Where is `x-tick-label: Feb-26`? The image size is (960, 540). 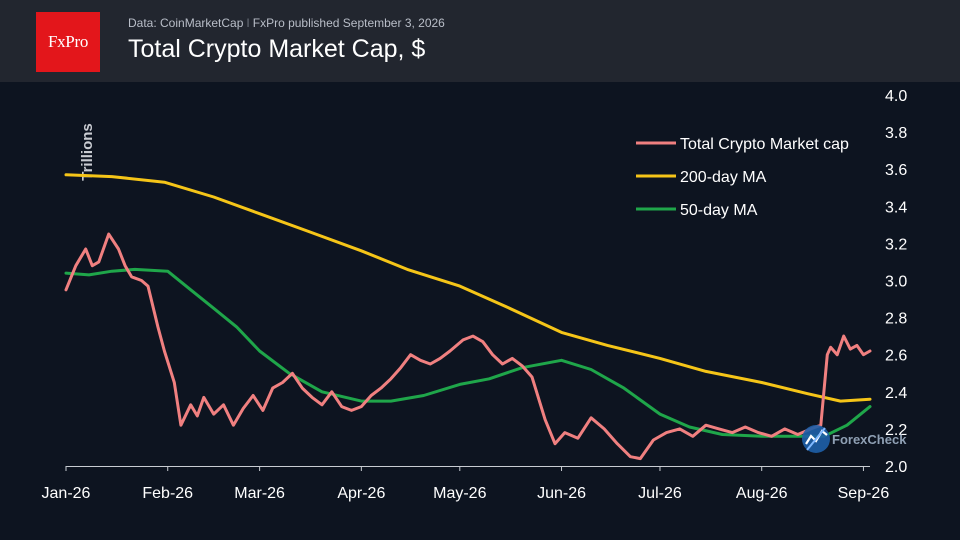
x-tick-label: Feb-26 is located at coordinates (167, 493).